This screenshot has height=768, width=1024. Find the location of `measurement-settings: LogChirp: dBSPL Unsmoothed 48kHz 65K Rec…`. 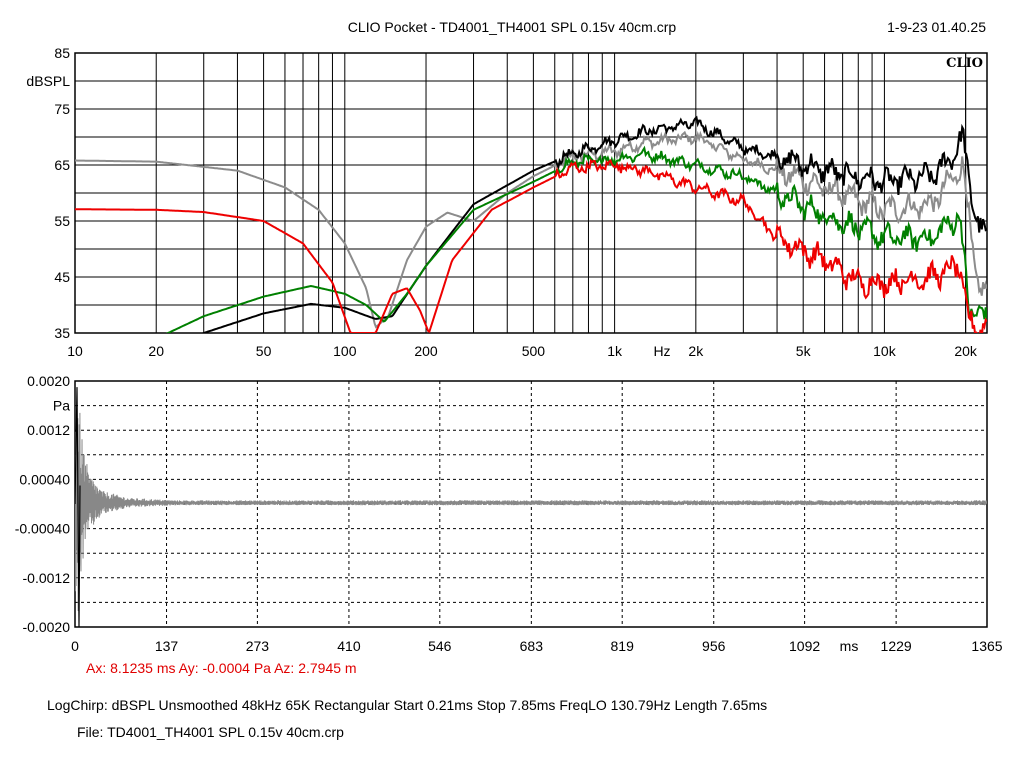

measurement-settings: LogChirp: dBSPL Unsmoothed 48kHz 65K Rec… is located at coordinates (407, 705).